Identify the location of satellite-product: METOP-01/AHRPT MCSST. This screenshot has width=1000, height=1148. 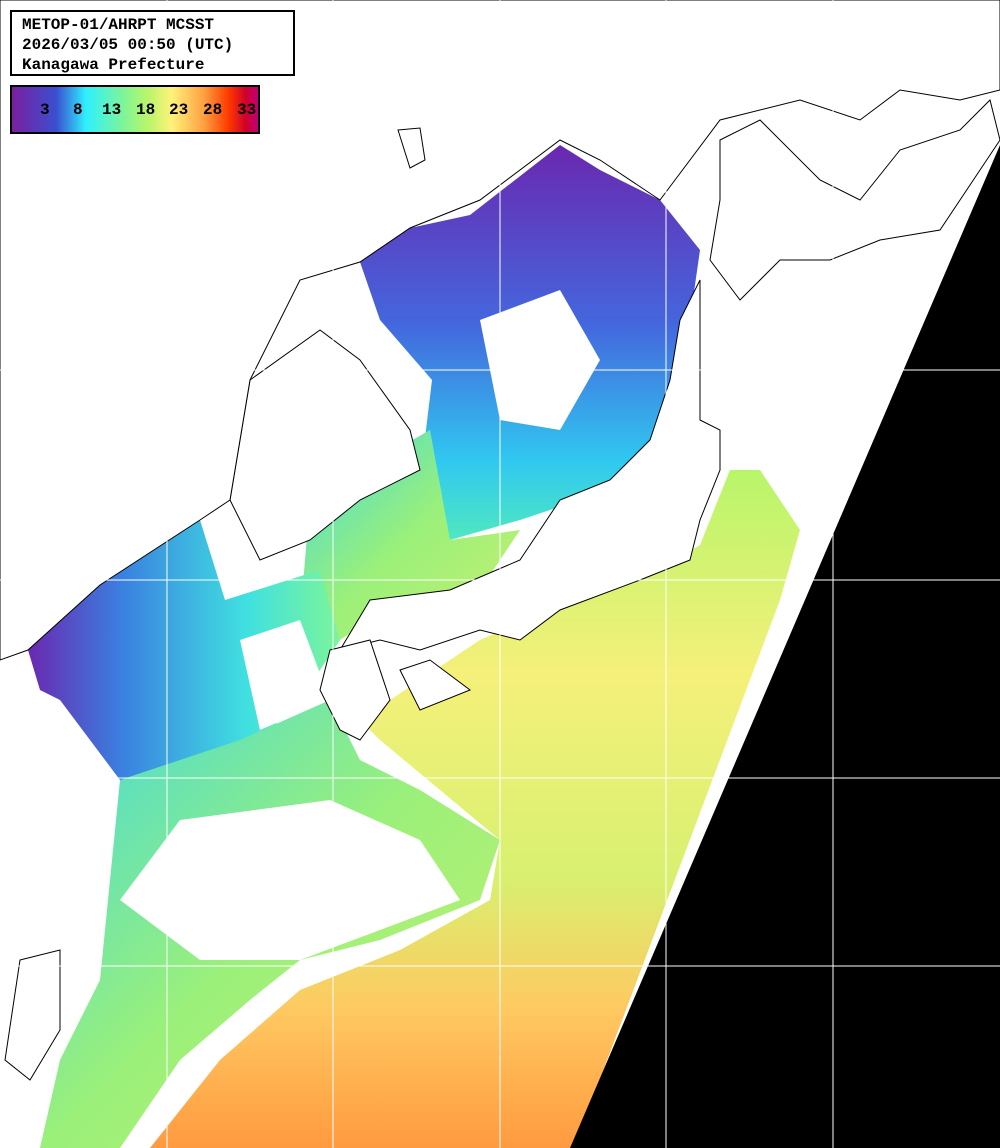
(118, 25).